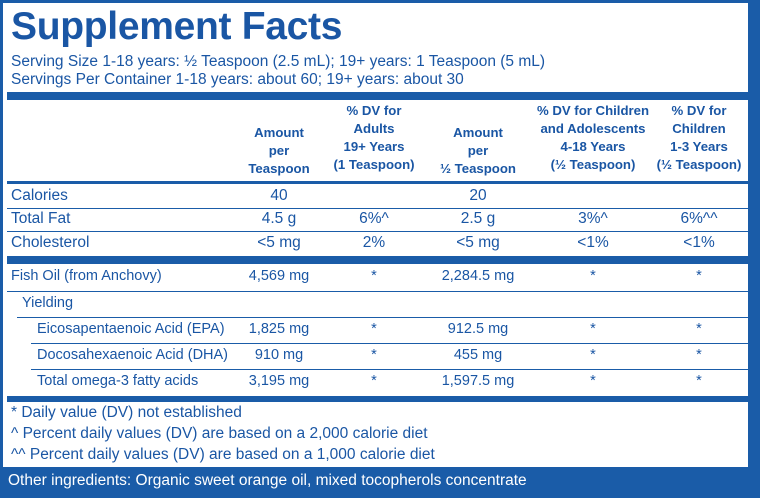 Image resolution: width=760 pixels, height=498 pixels. What do you see at coordinates (374, 137) in the screenshot?
I see `col-header-dv-adults: % DV for Adults 19+ Years (1 Teaspoon)` at bounding box center [374, 137].